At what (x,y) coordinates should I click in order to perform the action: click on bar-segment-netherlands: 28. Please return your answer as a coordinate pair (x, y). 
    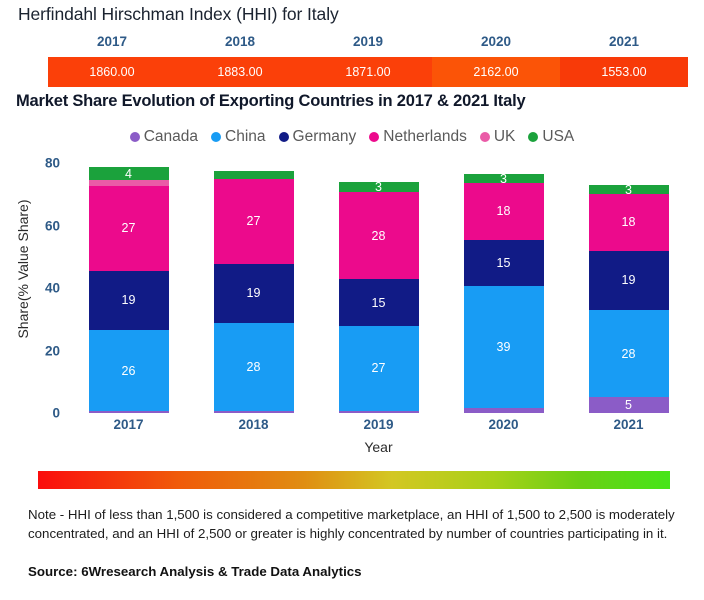
    Looking at the image, I should click on (378, 235).